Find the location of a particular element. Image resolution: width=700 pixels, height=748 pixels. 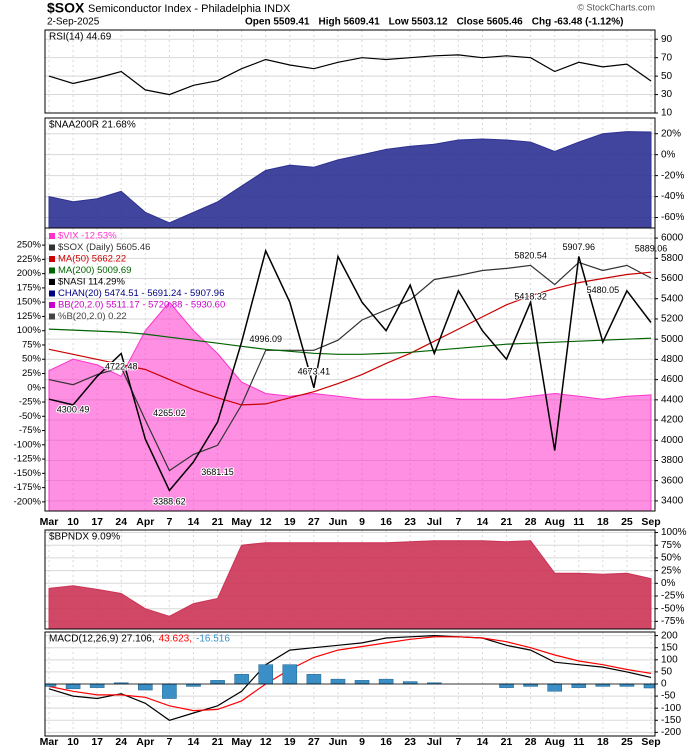

y-tick-label: -100 is located at coordinates (671, 708).